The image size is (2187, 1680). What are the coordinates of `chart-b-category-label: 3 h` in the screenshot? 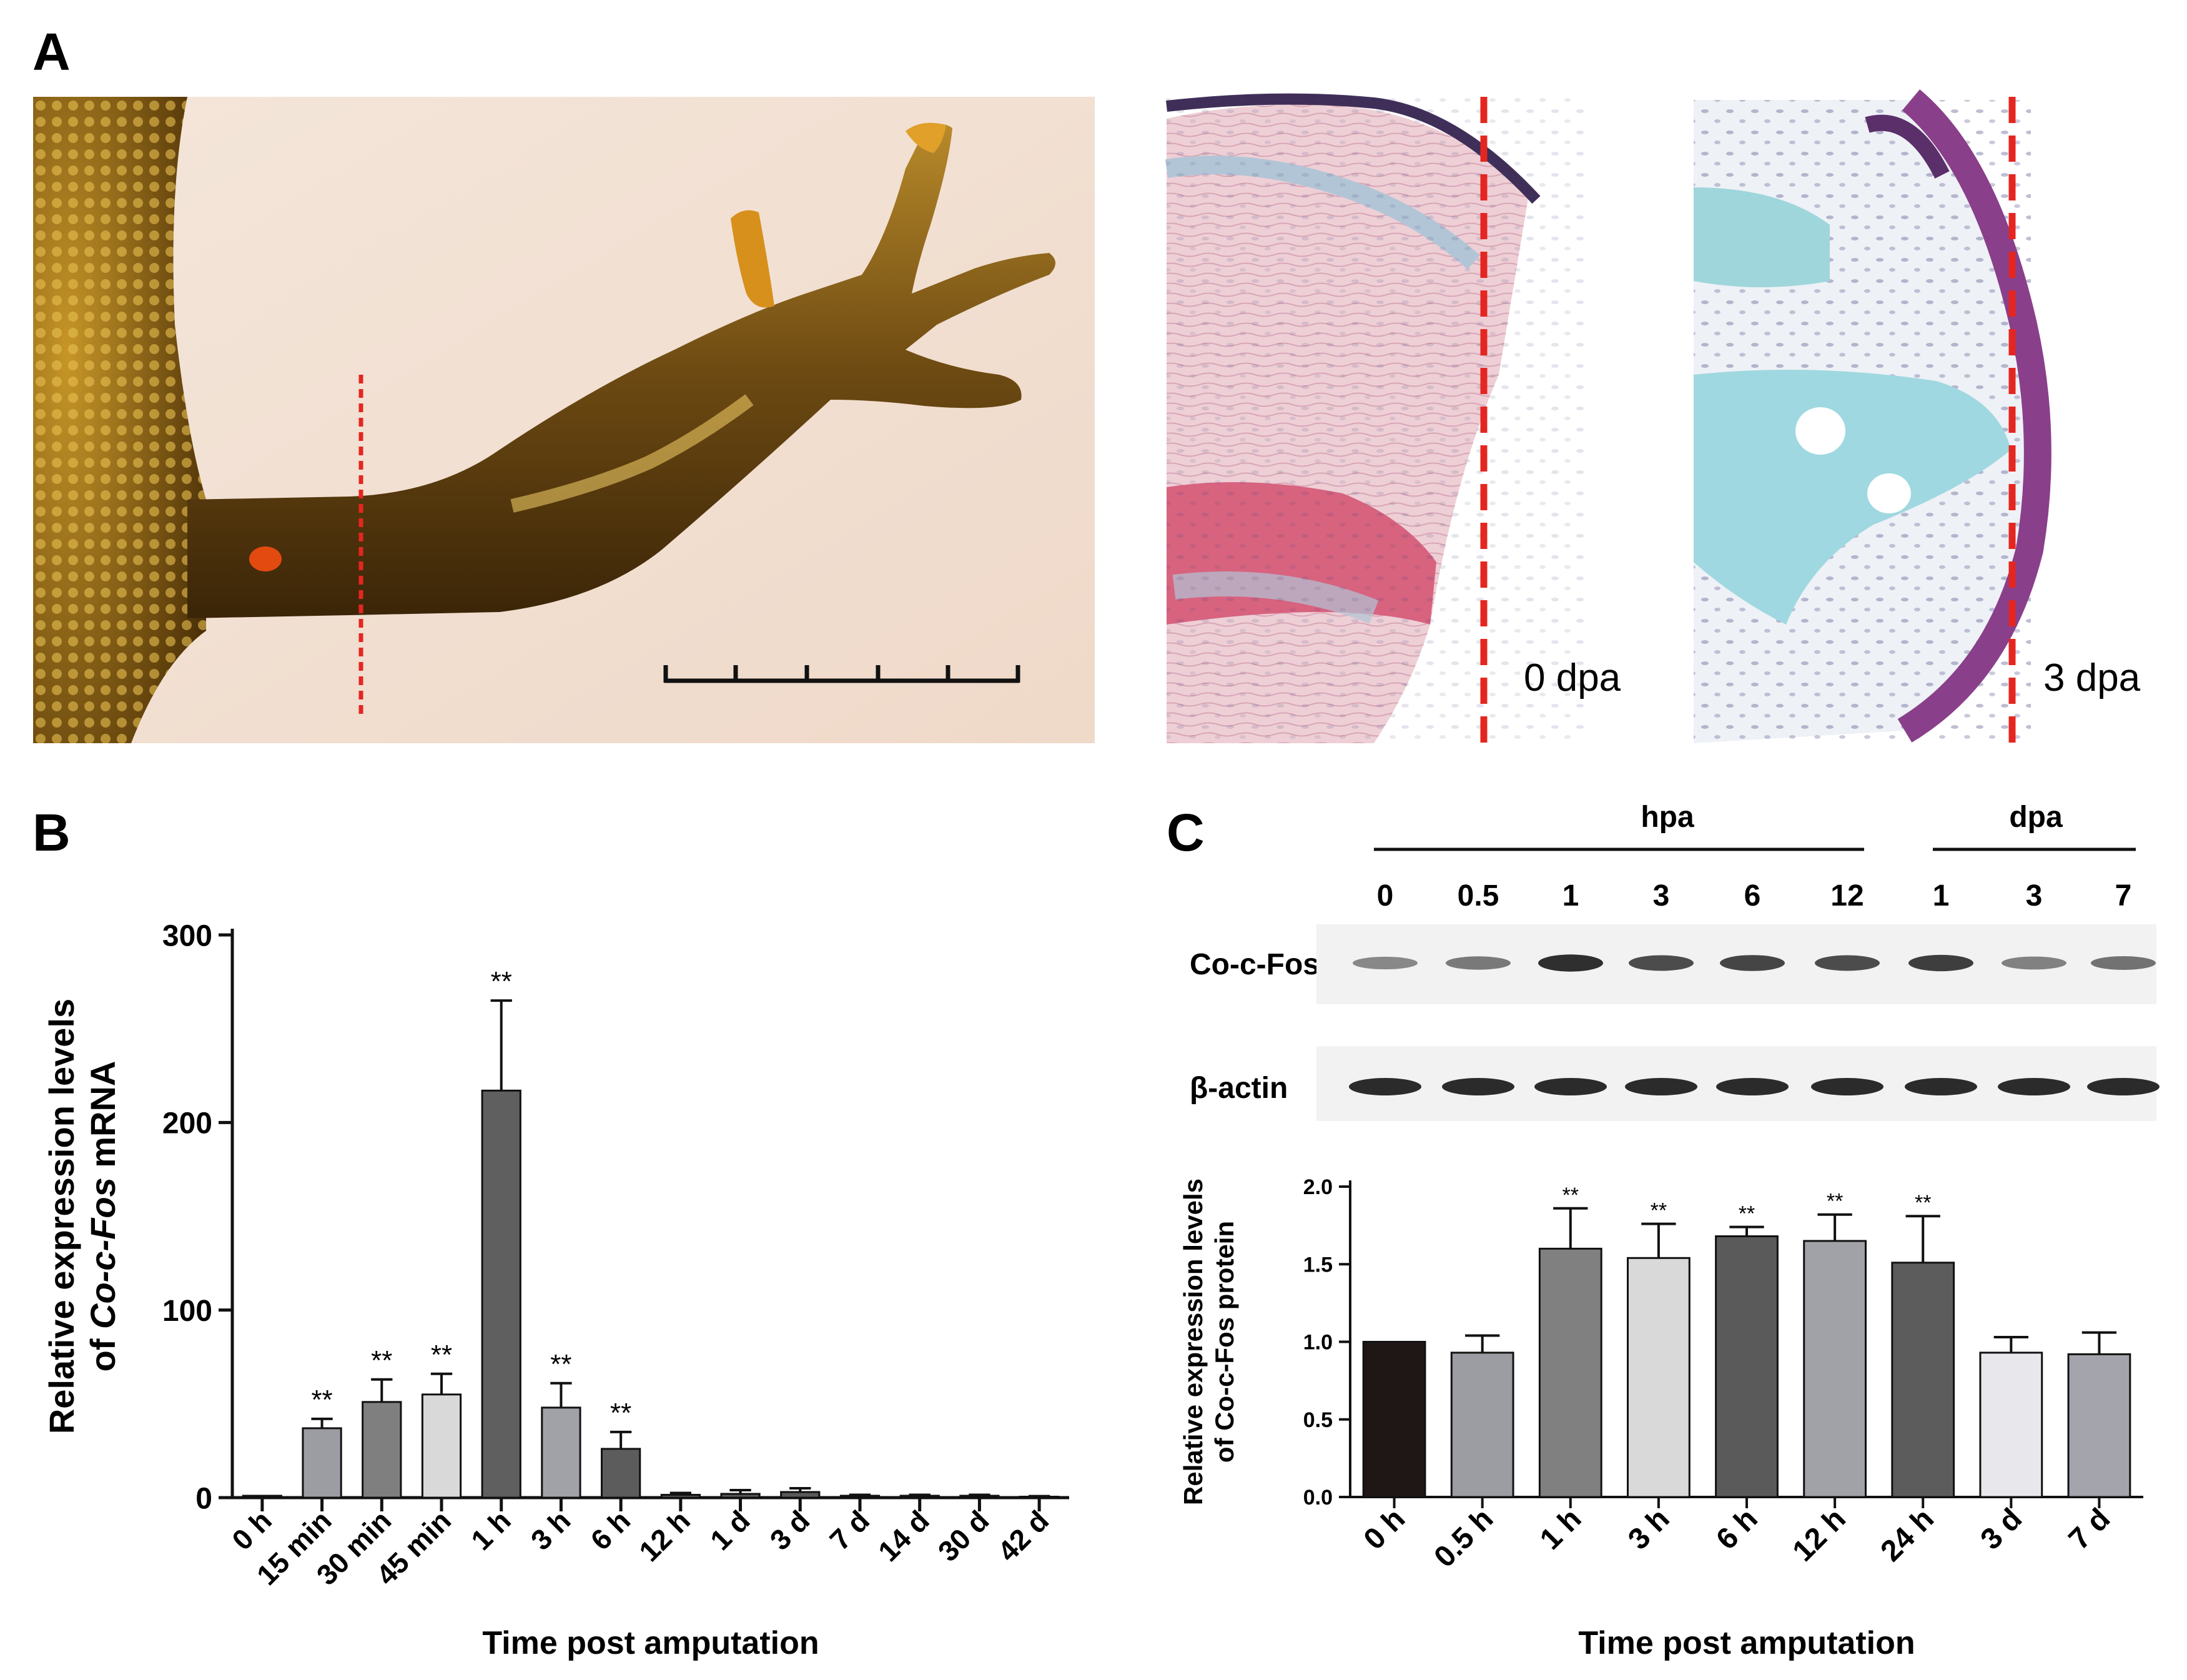 It's located at (551, 1530).